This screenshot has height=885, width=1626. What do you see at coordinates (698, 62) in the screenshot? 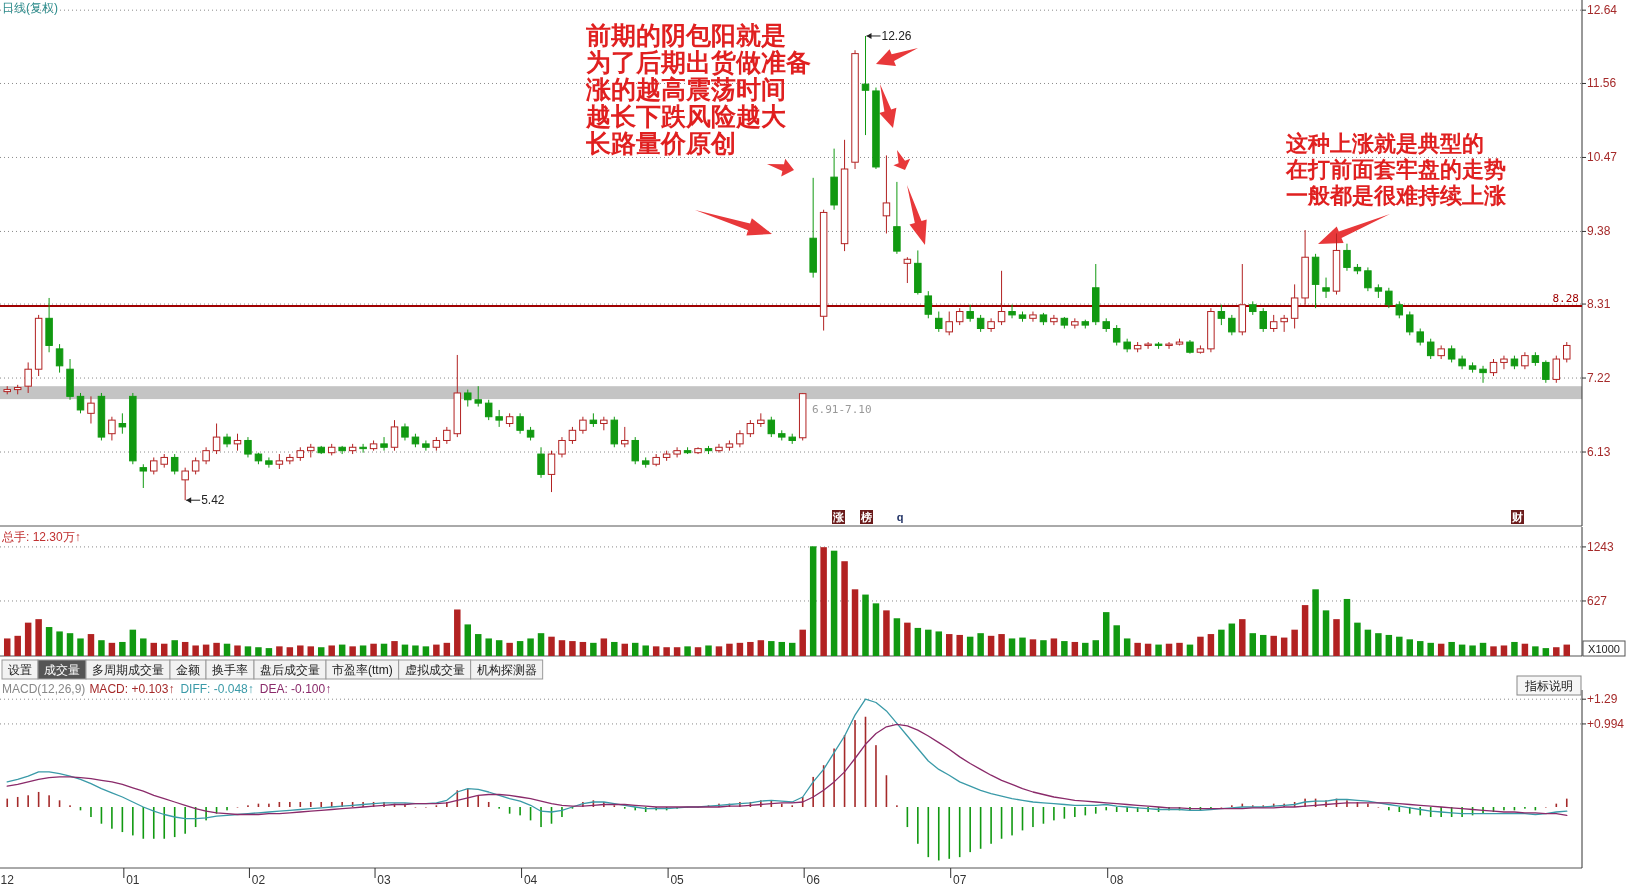
I see `annotation: 为了后期出货做准备` at bounding box center [698, 62].